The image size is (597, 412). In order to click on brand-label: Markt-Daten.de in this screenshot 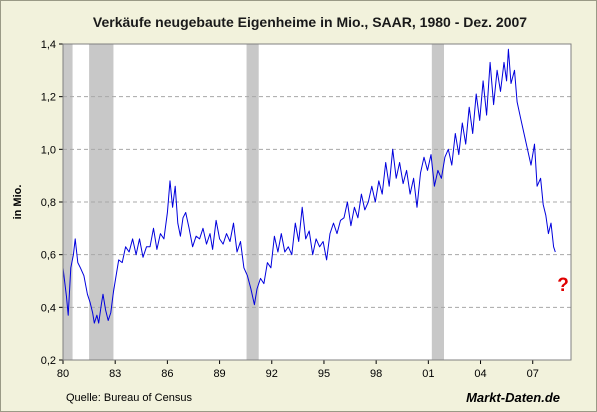, I will do `click(513, 397)`.